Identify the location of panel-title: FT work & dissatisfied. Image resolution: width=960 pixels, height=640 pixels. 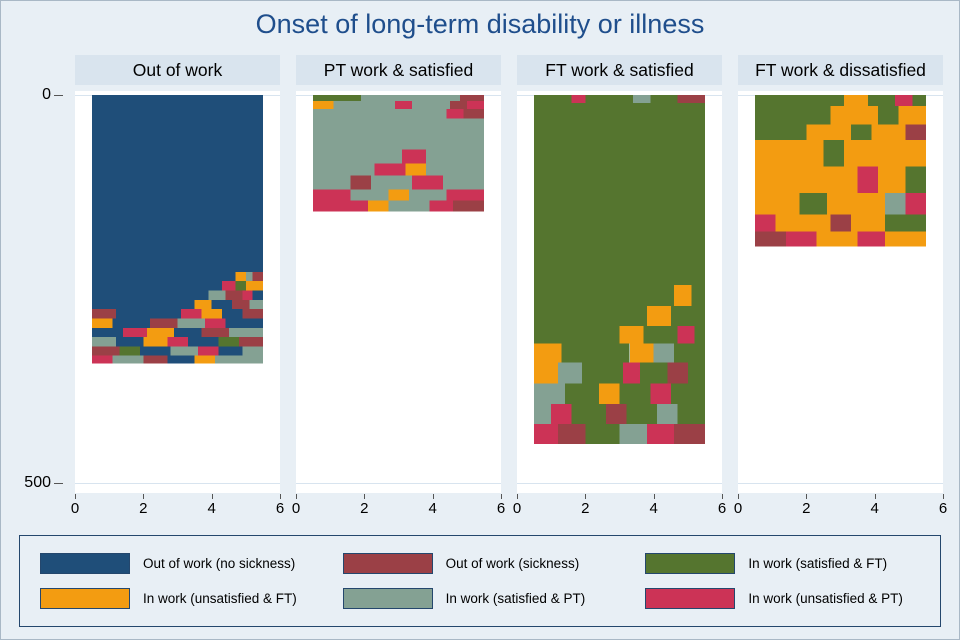
(840, 70).